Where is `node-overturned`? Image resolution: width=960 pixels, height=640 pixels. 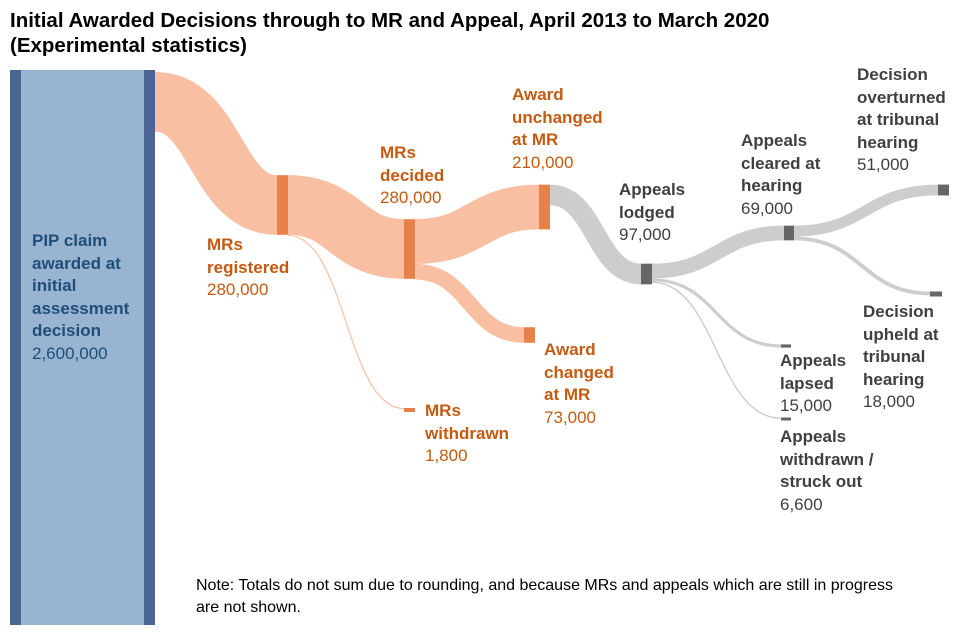
node-overturned is located at coordinates (943, 190).